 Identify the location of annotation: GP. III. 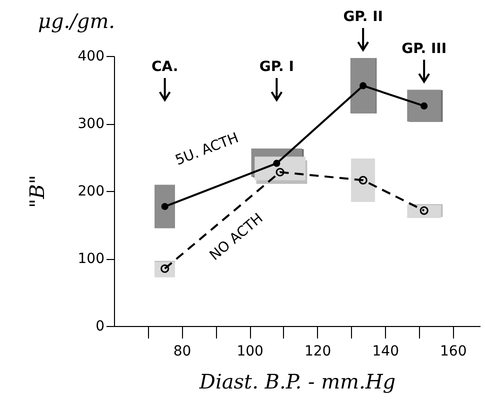
(424, 48).